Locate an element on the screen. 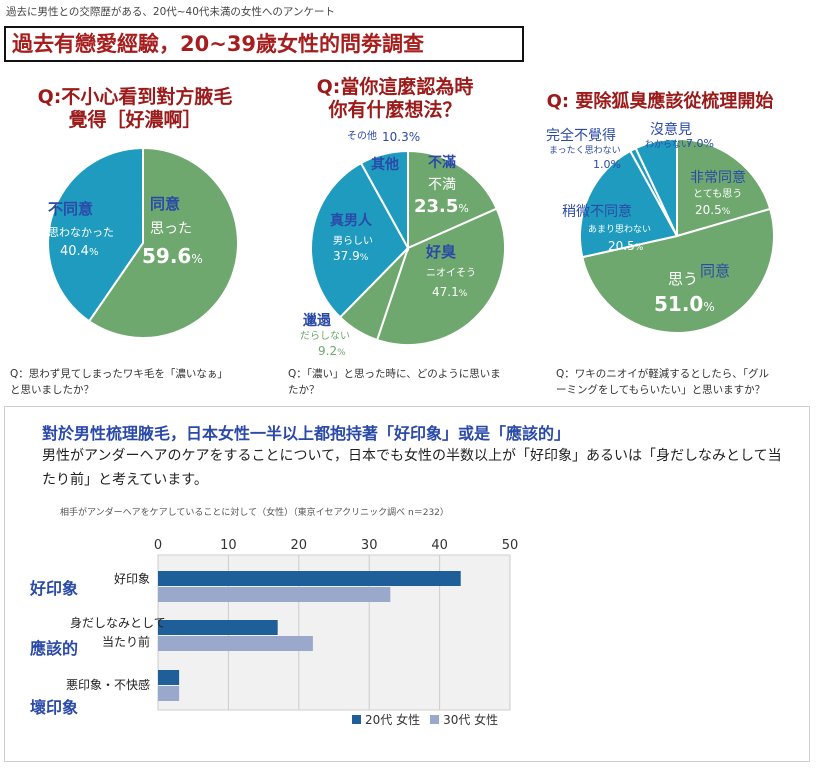 The height and width of the screenshot is (769, 818). pie1-s0-pct: % is located at coordinates (197, 259).